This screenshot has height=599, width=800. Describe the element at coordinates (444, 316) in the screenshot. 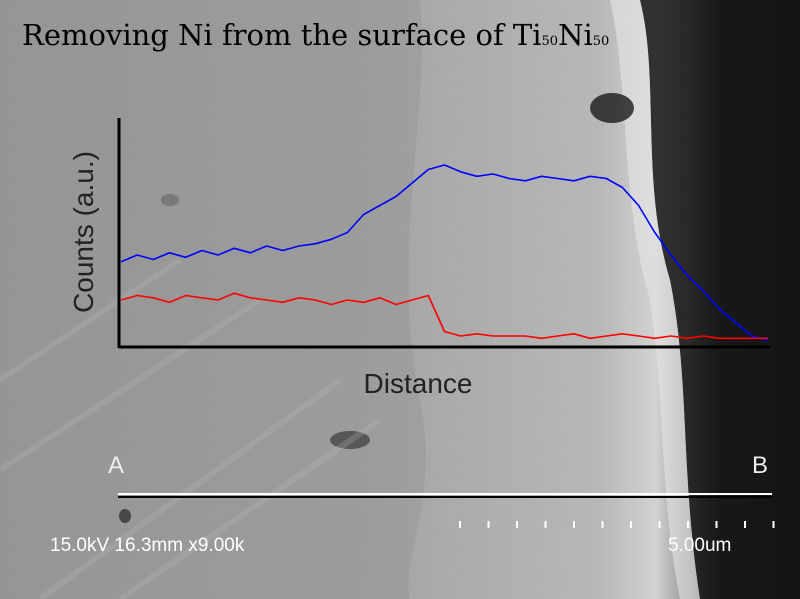

I see `series-line-red` at that location.